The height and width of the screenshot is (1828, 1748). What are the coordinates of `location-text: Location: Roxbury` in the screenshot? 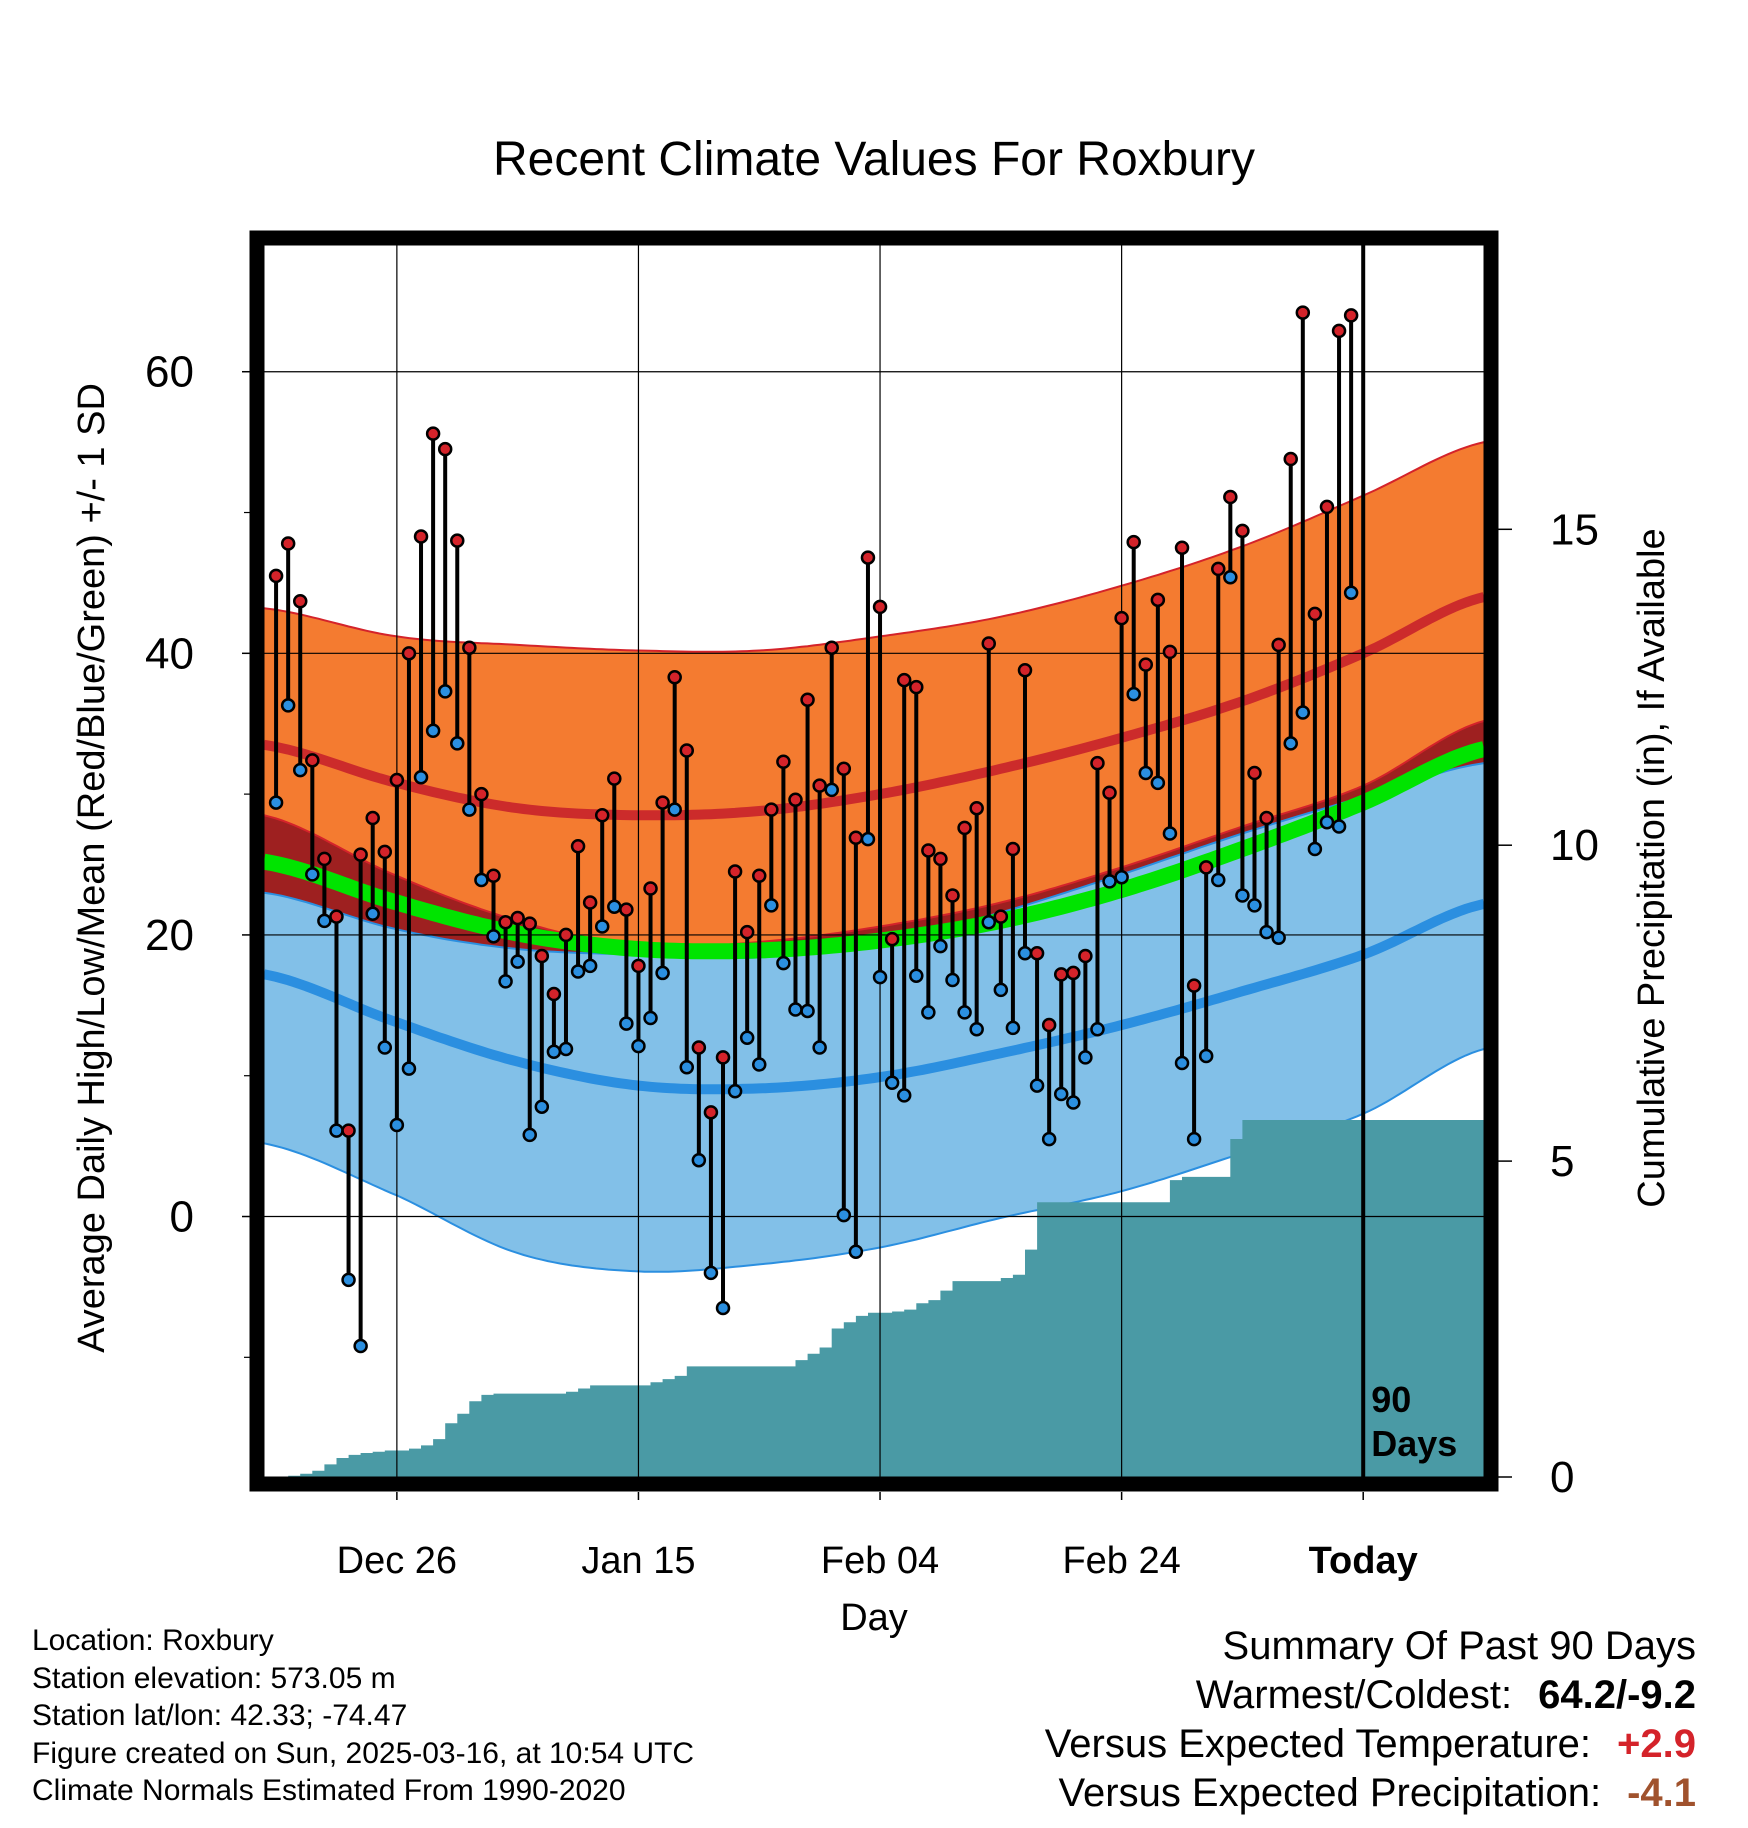 It's located at (153, 1640).